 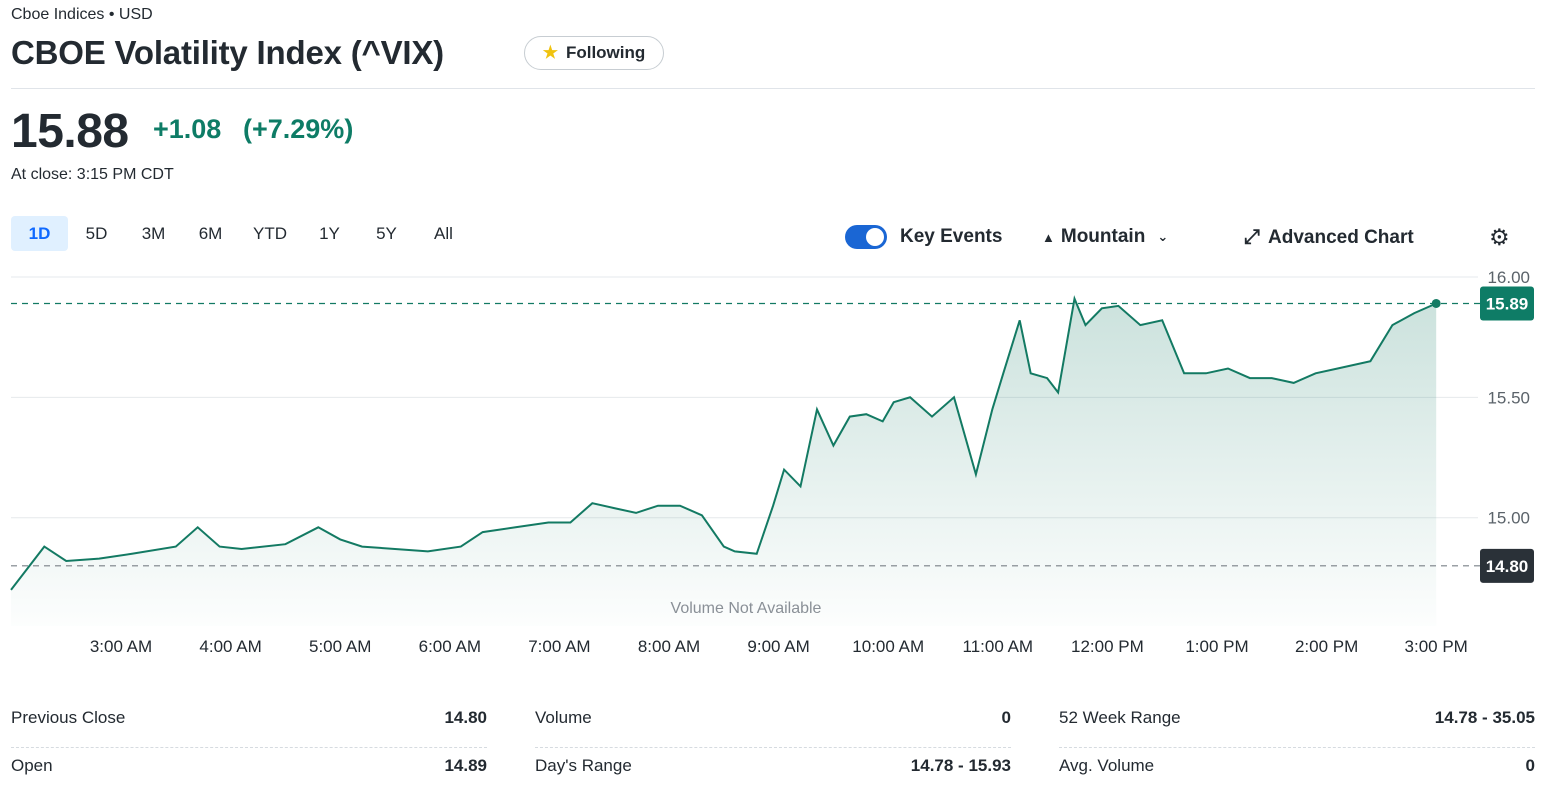 I want to click on page-title: CBOE Volatility Index (^VIX), so click(x=227, y=52).